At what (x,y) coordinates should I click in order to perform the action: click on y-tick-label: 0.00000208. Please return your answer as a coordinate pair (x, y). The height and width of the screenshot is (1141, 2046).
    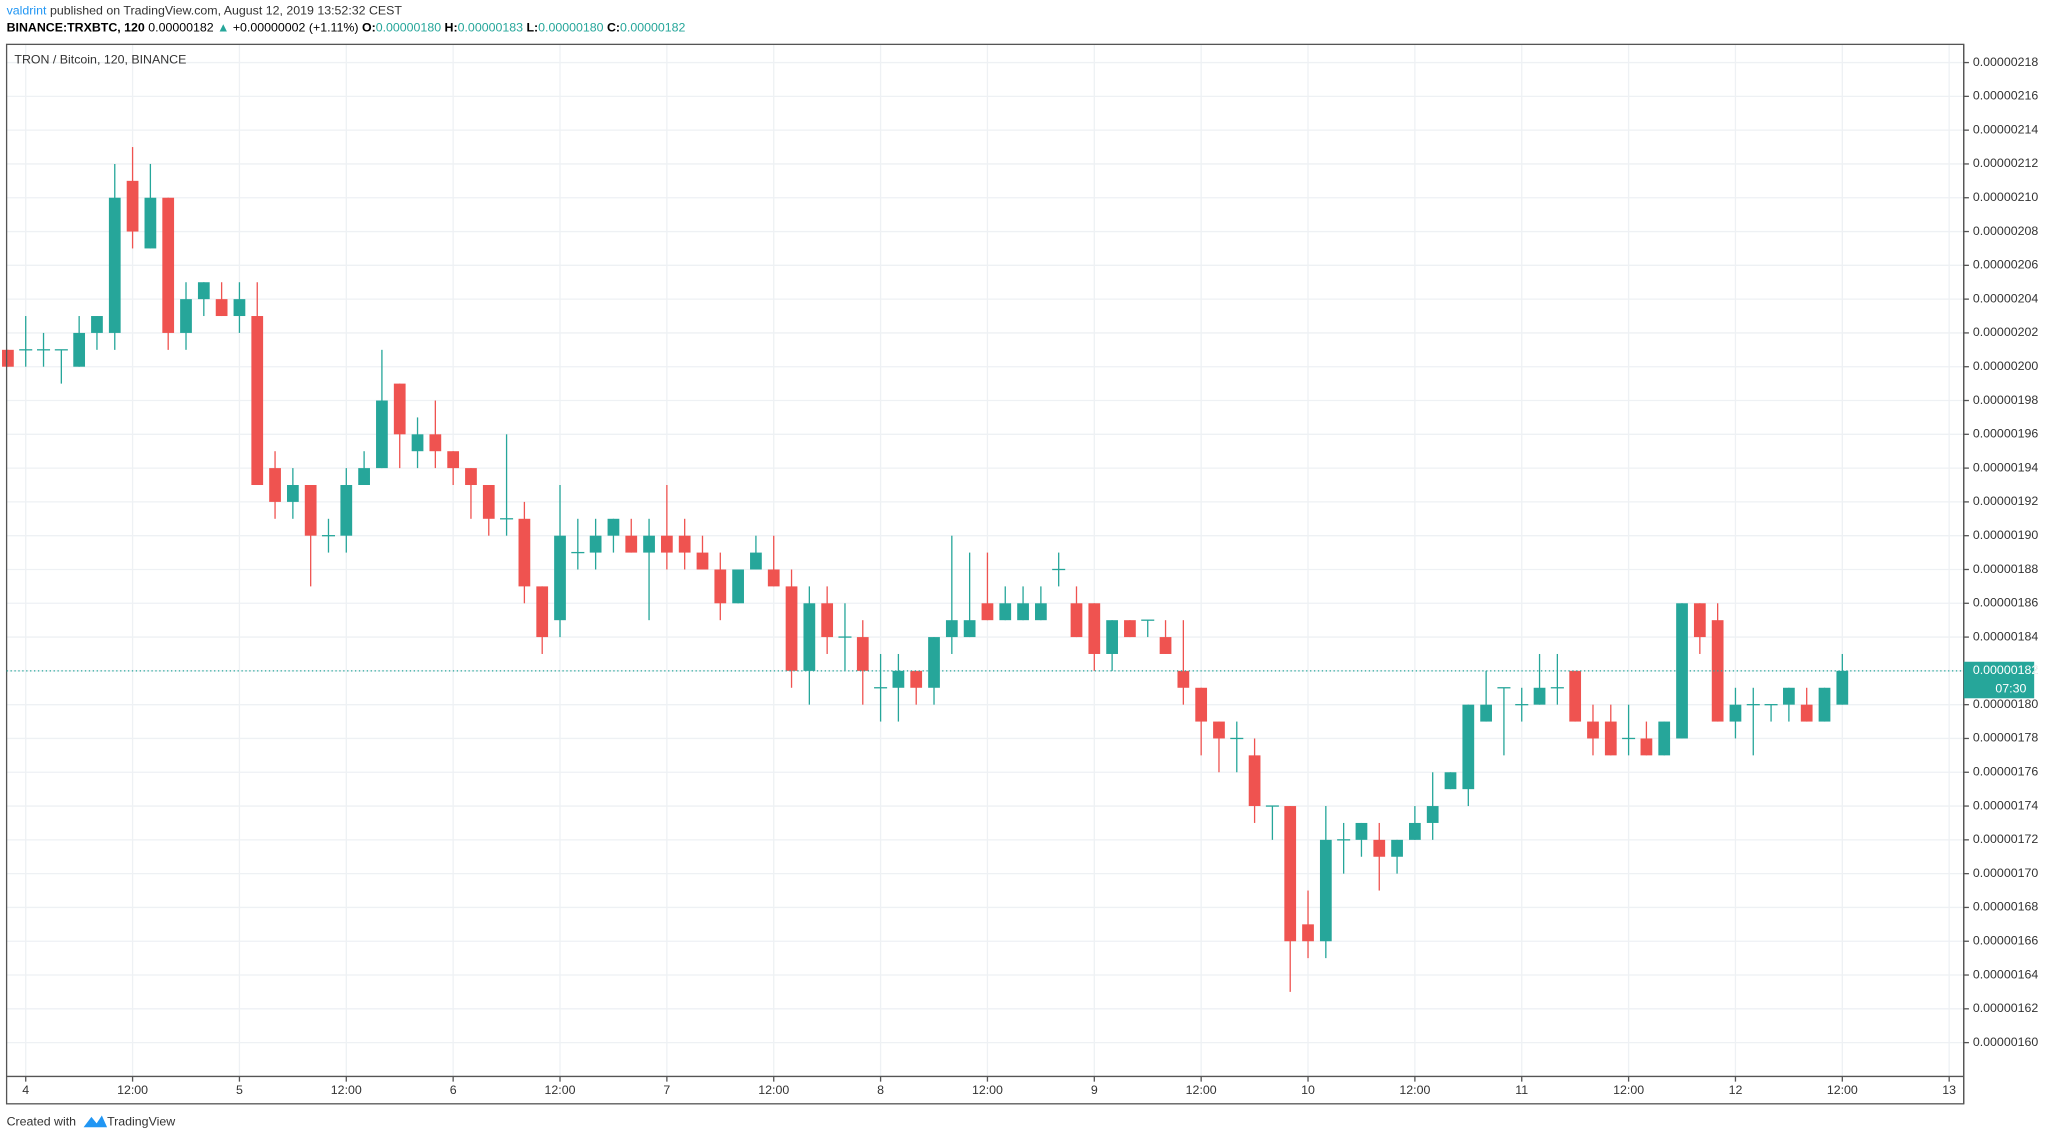
    Looking at the image, I should click on (2005, 231).